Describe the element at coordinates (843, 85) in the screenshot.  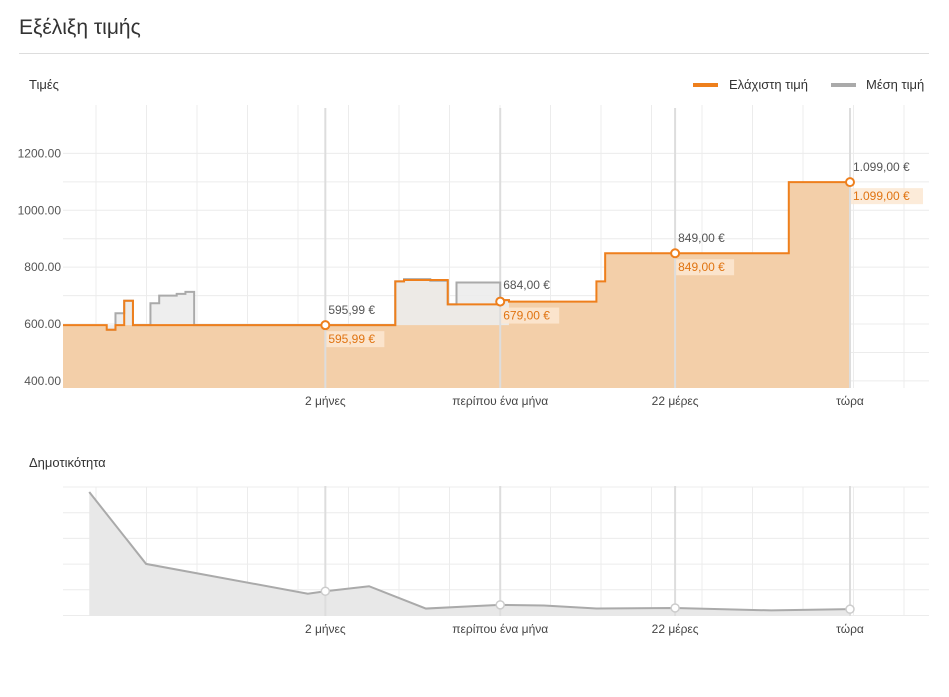
I see `legend-swatch-avg` at that location.